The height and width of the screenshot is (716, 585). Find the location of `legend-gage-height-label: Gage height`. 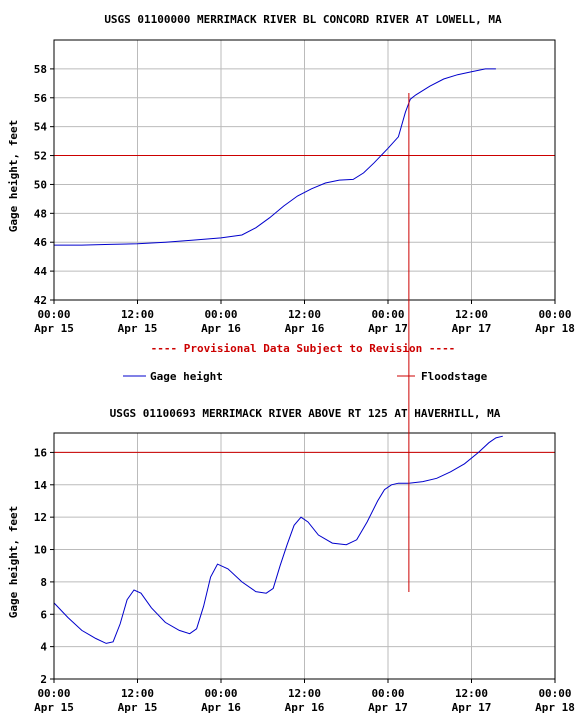

legend-gage-height-label: Gage height is located at coordinates (186, 376).